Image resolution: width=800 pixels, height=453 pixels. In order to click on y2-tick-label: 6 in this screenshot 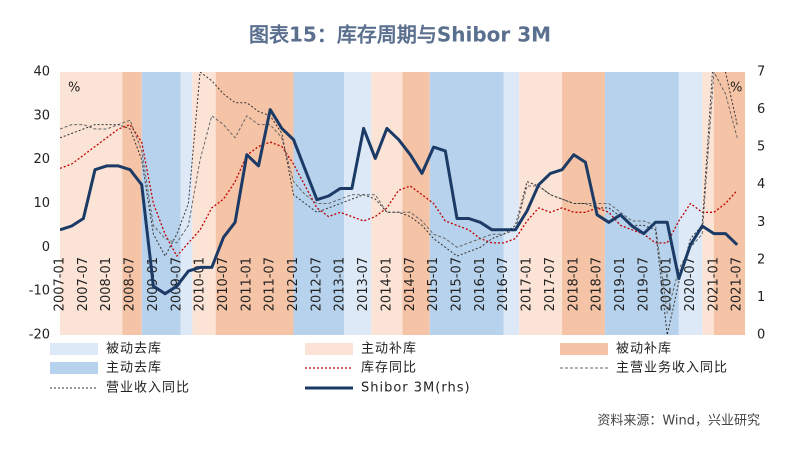, I will do `click(761, 109)`.